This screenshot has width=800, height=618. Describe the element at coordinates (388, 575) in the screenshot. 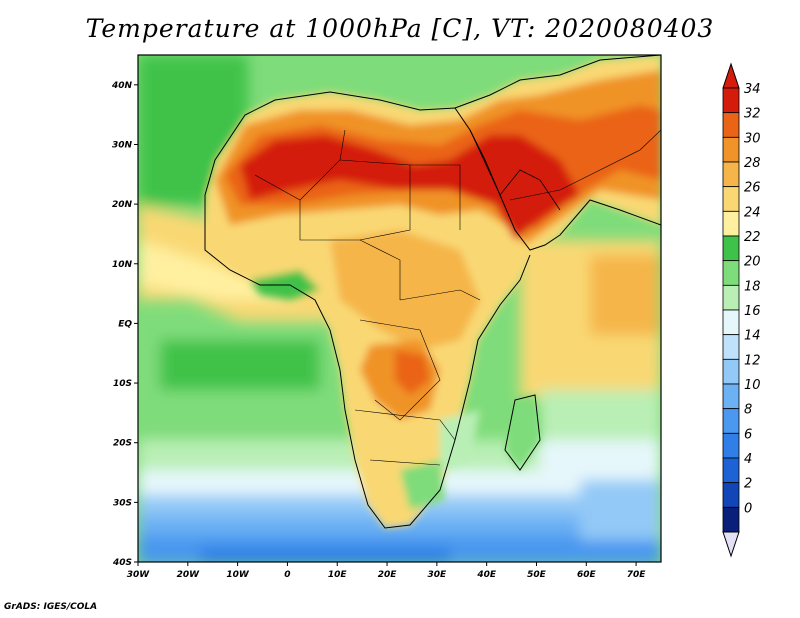

I see `lon-tick-label: 20E` at that location.